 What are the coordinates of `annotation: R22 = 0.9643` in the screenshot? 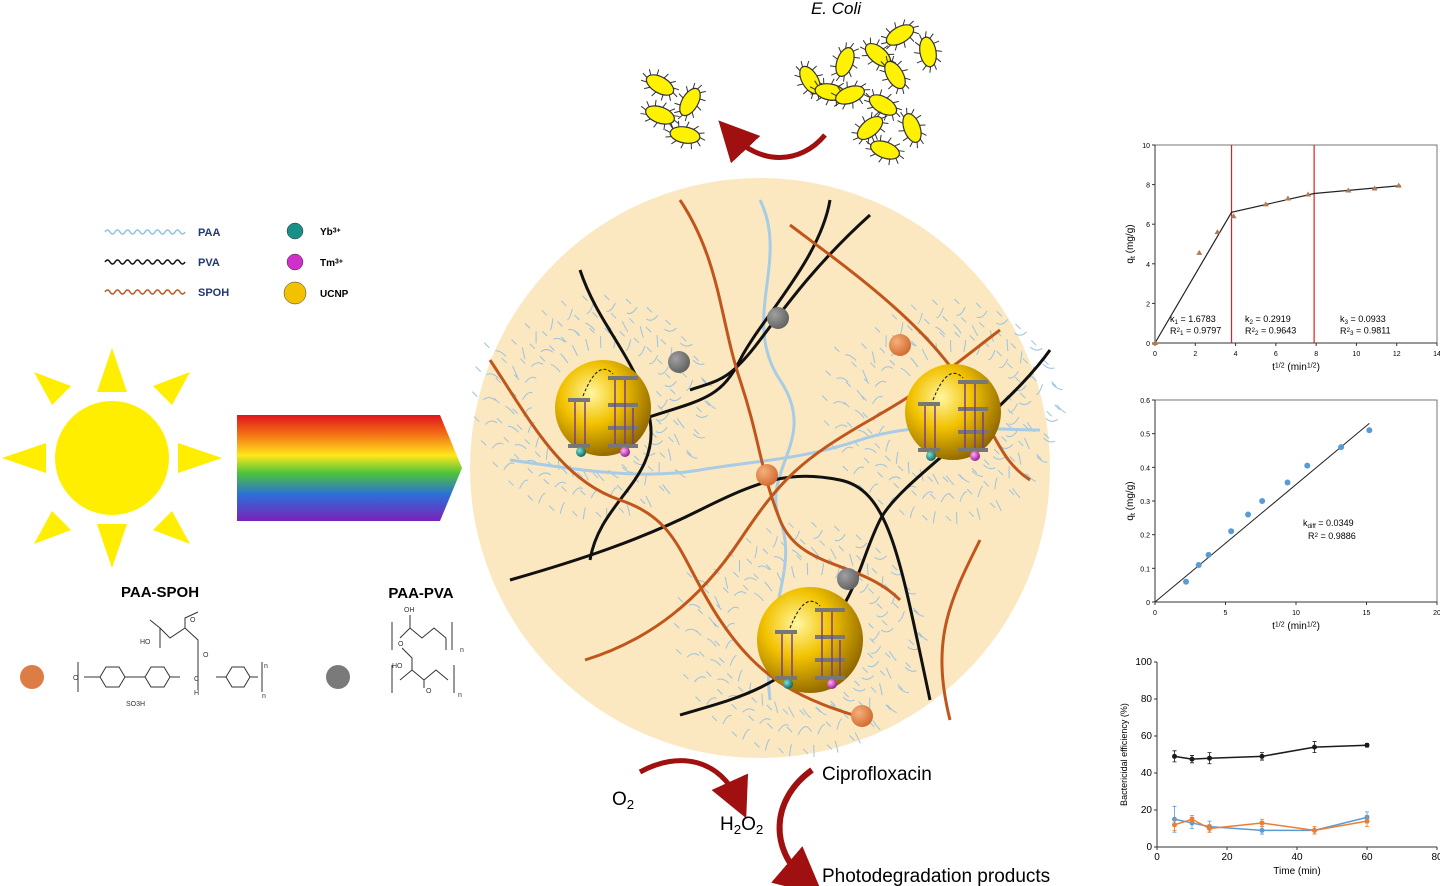 It's located at (1270, 331).